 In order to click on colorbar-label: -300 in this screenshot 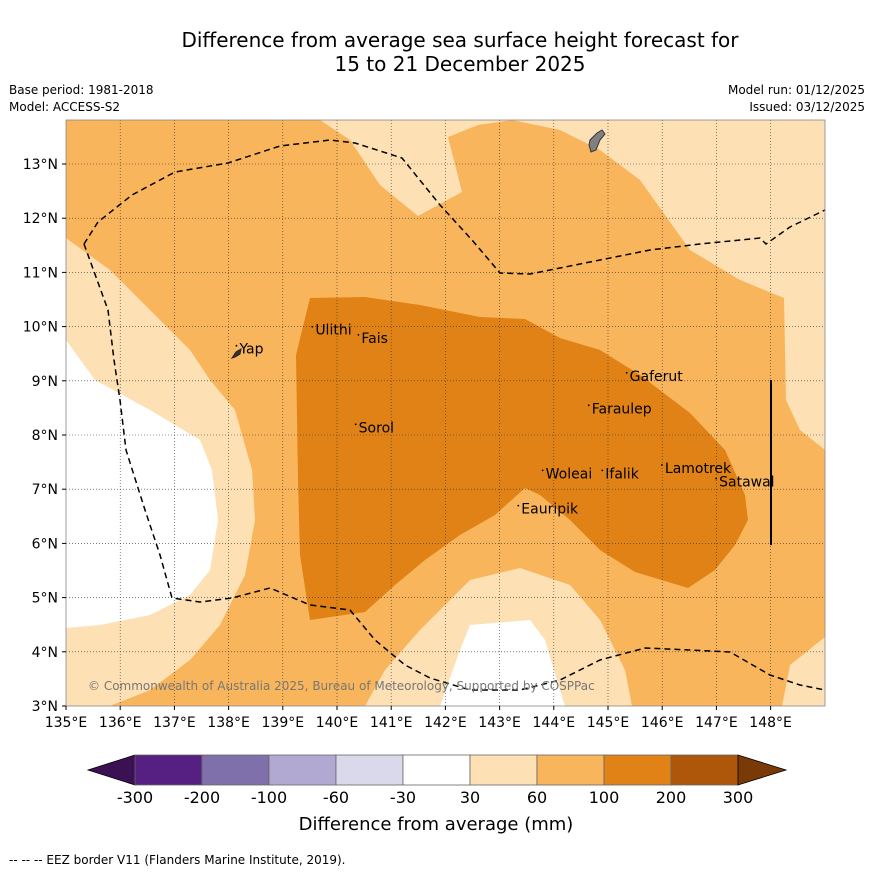, I will do `click(135, 797)`.